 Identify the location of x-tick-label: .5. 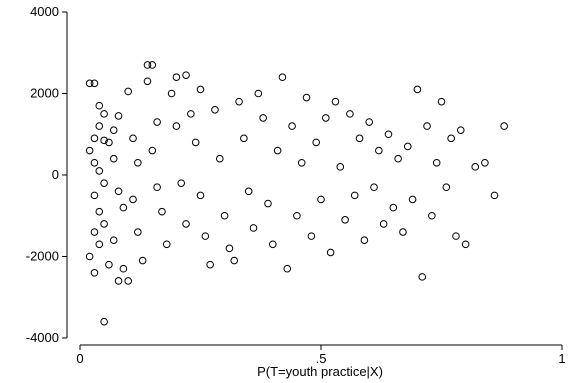
(321, 358).